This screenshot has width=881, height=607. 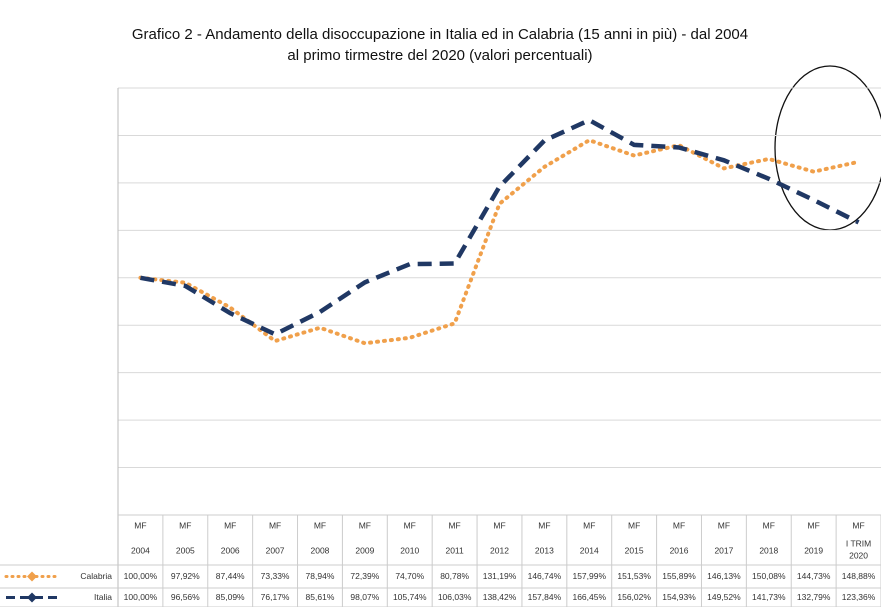 What do you see at coordinates (275, 550) in the screenshot?
I see `x-tick-label: 2007` at bounding box center [275, 550].